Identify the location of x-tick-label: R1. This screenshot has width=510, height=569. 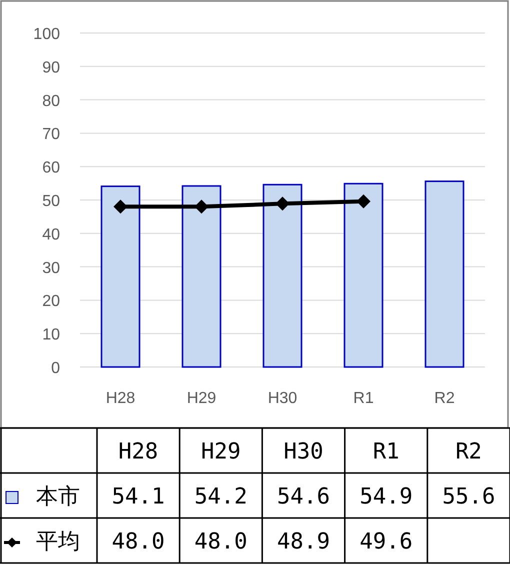
(363, 398).